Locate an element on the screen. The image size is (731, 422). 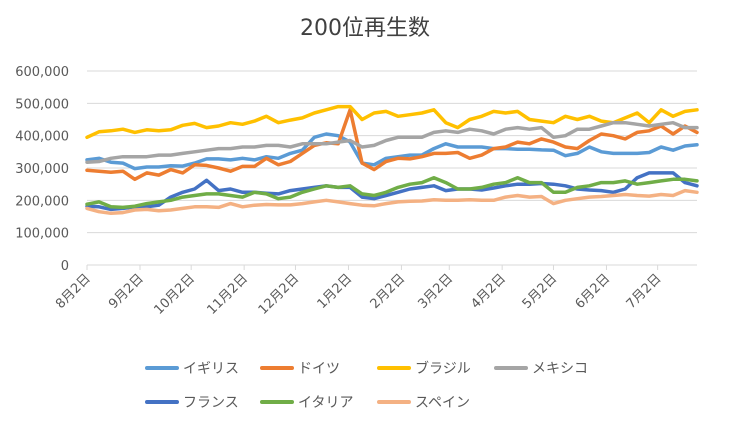
legend-label: ブラジル is located at coordinates (443, 368).